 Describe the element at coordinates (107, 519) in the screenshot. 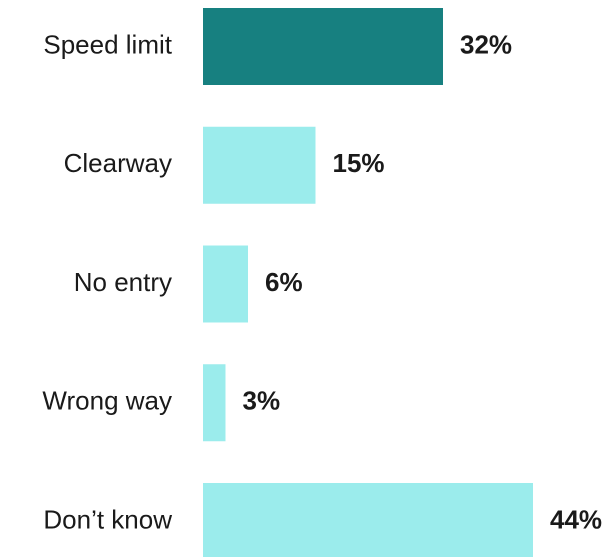

I see `category-label: Don’t know` at that location.